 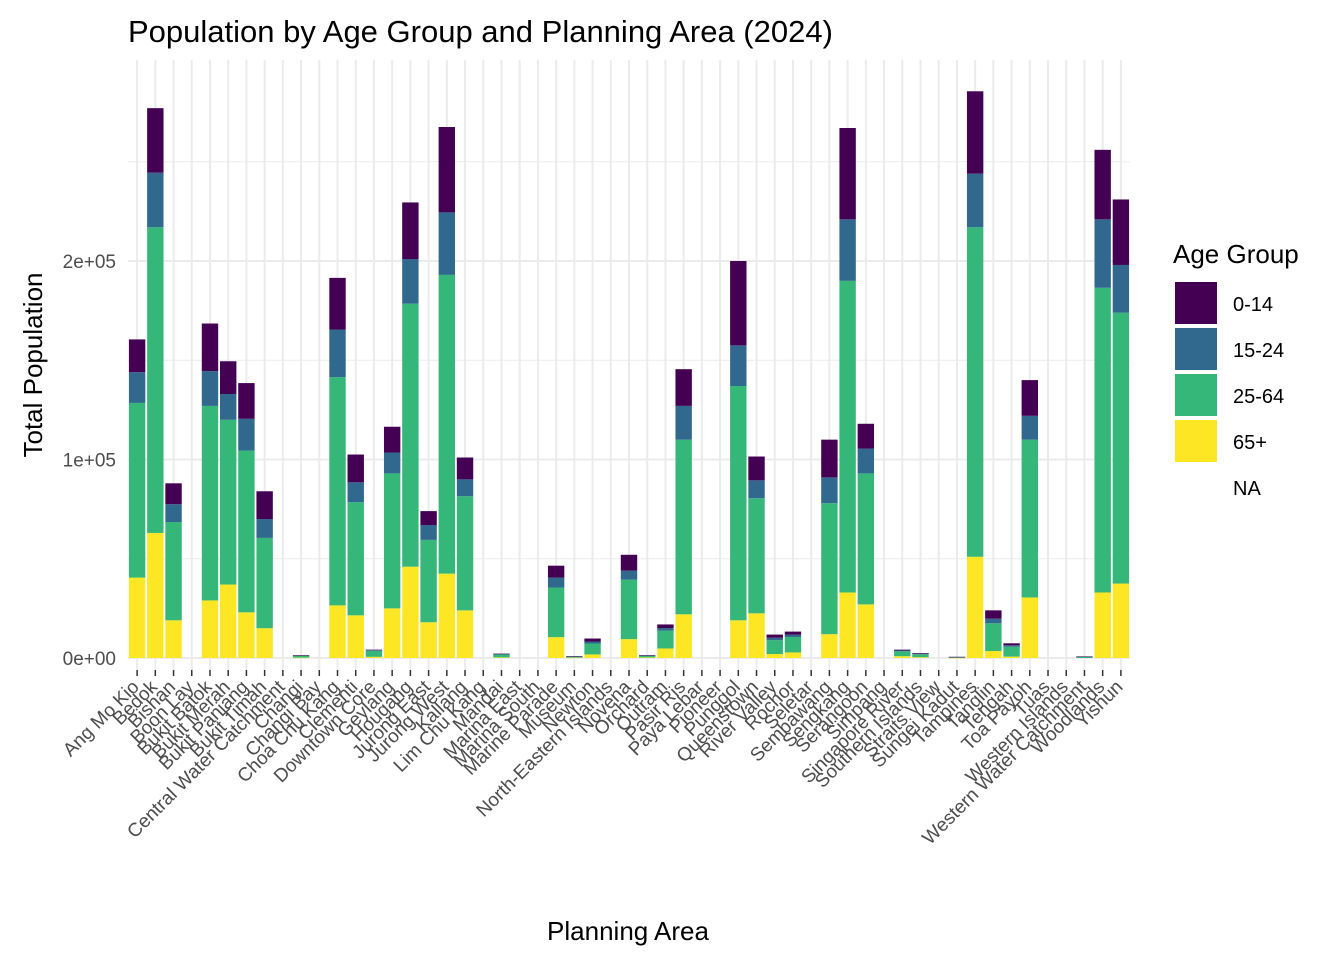 What do you see at coordinates (1250, 443) in the screenshot?
I see `legend-label: 65+` at bounding box center [1250, 443].